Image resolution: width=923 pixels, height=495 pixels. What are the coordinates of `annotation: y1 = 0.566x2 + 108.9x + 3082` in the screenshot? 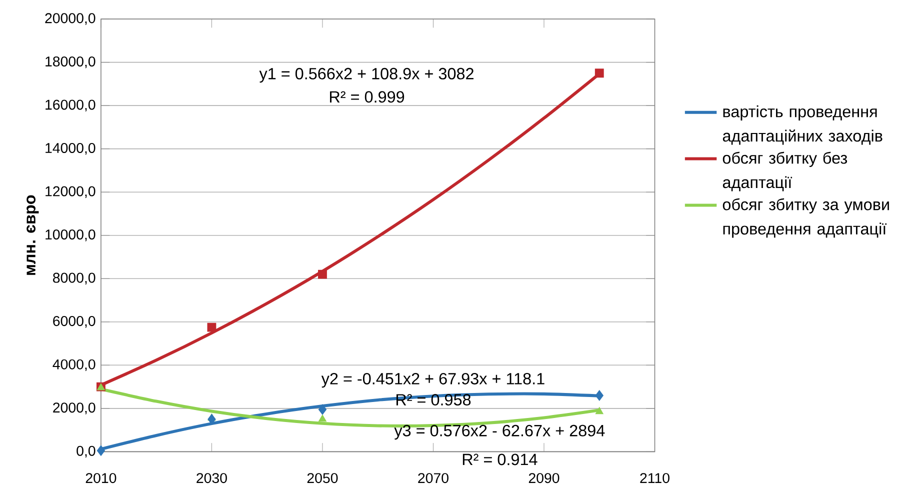 It's located at (366, 75).